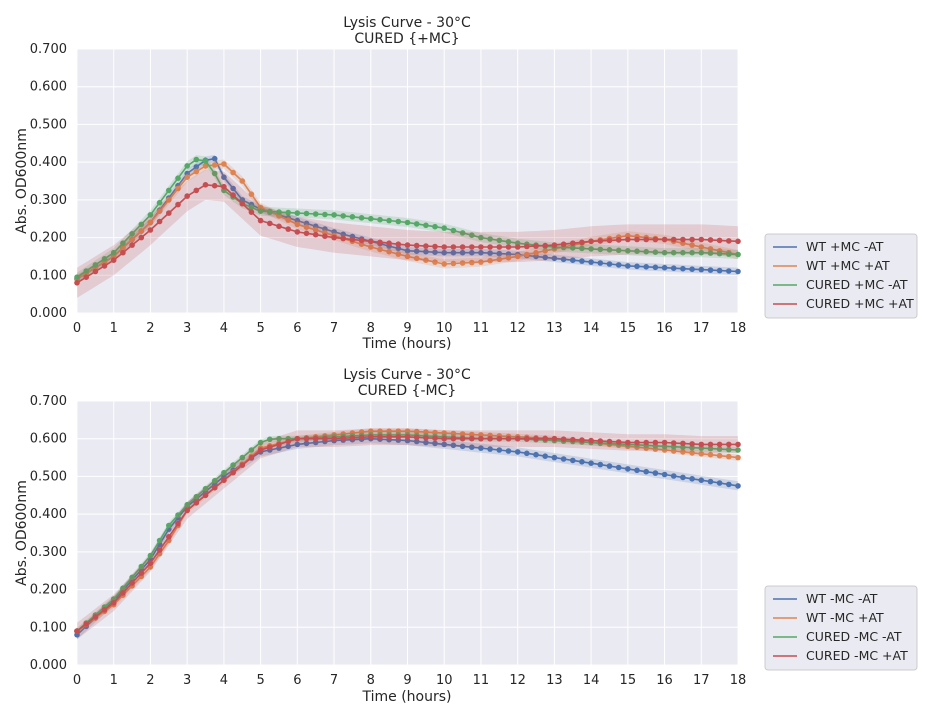 This screenshot has height=720, width=936. Describe the element at coordinates (48, 590) in the screenshot. I see `y-tick-label: 0.200` at that location.